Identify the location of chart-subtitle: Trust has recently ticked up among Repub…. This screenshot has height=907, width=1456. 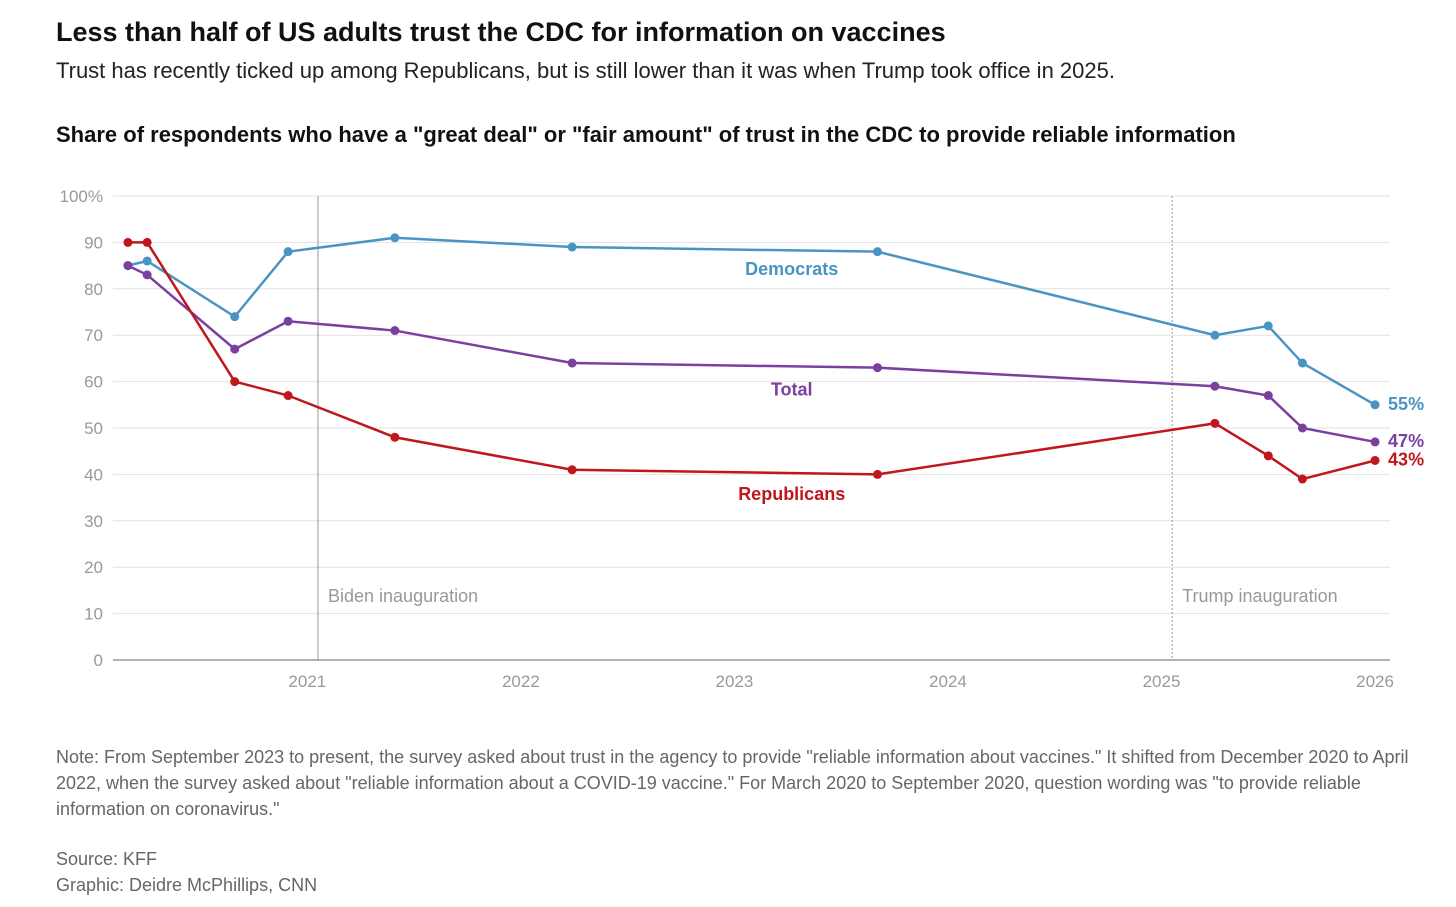
(585, 70).